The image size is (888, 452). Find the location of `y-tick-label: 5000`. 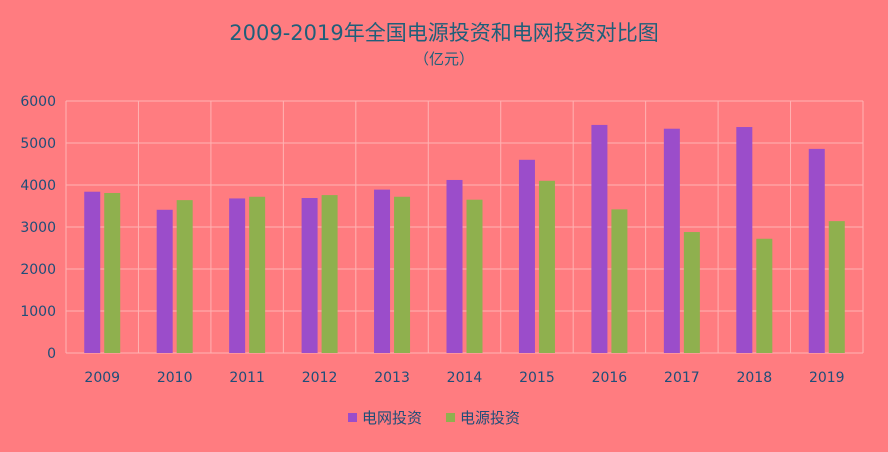

y-tick-label: 5000 is located at coordinates (38, 144).